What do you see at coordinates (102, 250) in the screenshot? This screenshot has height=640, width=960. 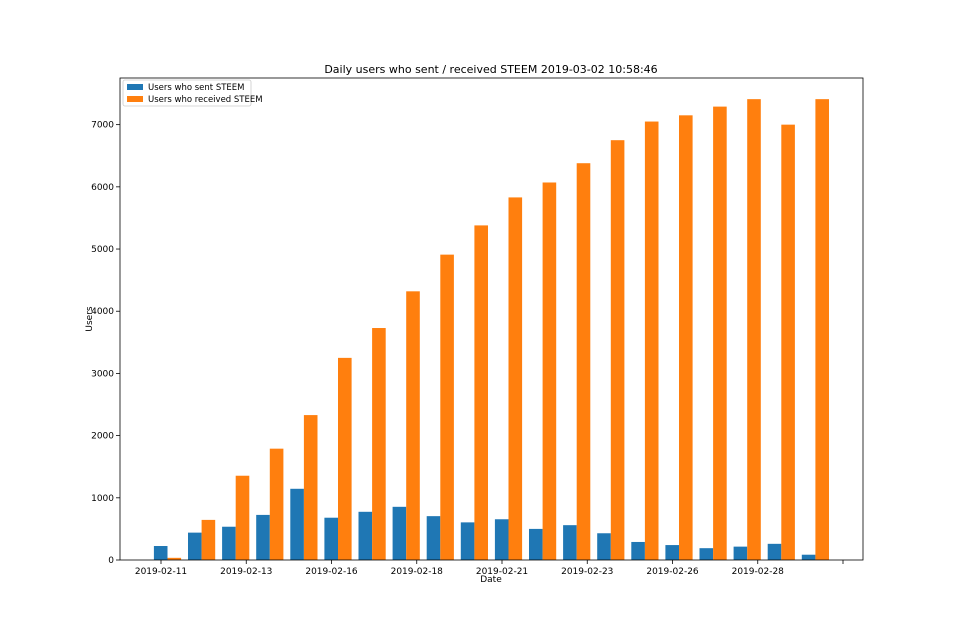 I see `y-tick-label: 5000` at bounding box center [102, 250].